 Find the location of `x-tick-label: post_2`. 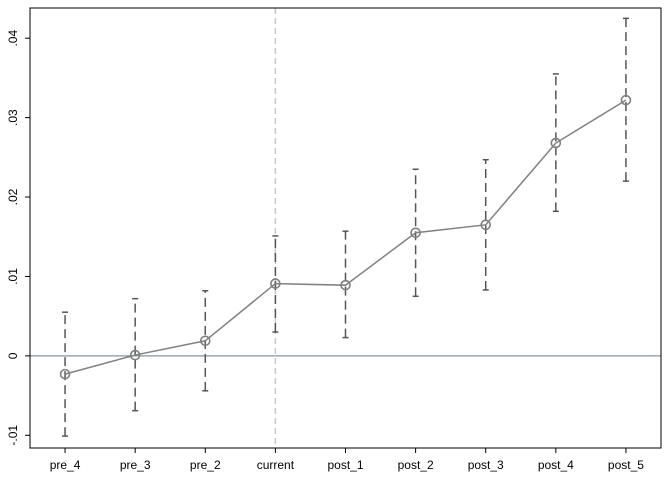

x-tick-label: post_2 is located at coordinates (416, 465).